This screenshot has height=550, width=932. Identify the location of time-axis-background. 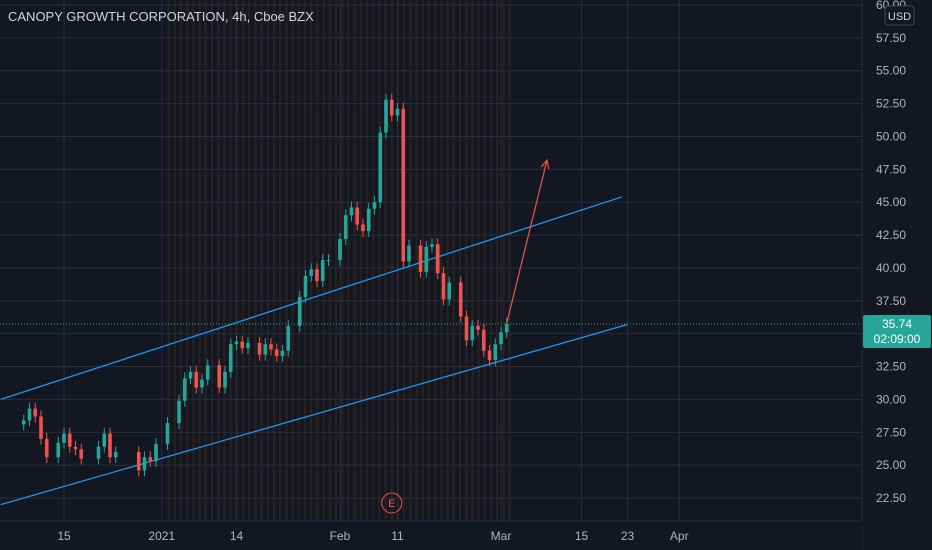
(431, 535).